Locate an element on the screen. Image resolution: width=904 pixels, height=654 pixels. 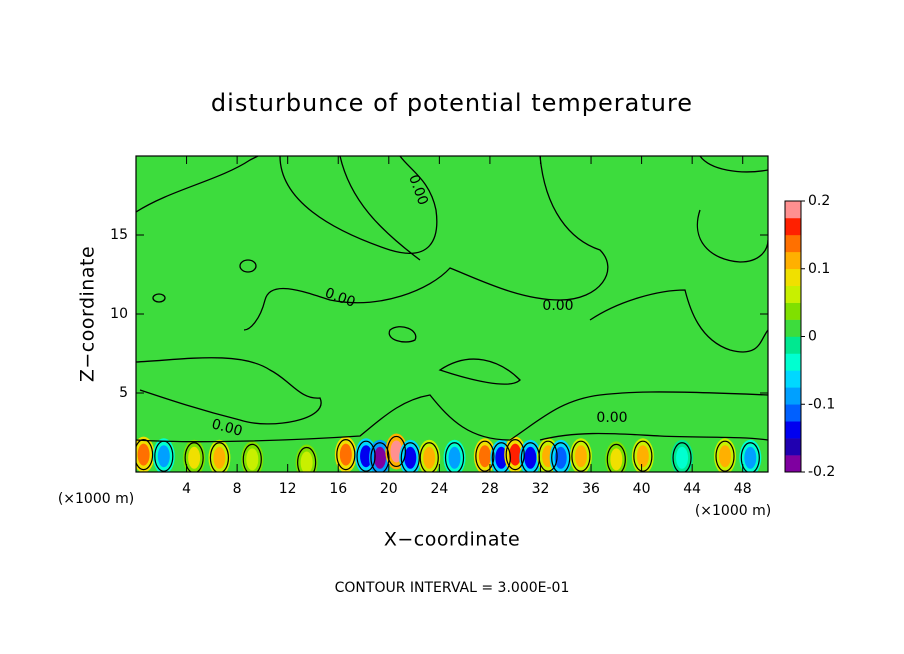
y-unit-label: (×1000 m) is located at coordinates (96, 499).